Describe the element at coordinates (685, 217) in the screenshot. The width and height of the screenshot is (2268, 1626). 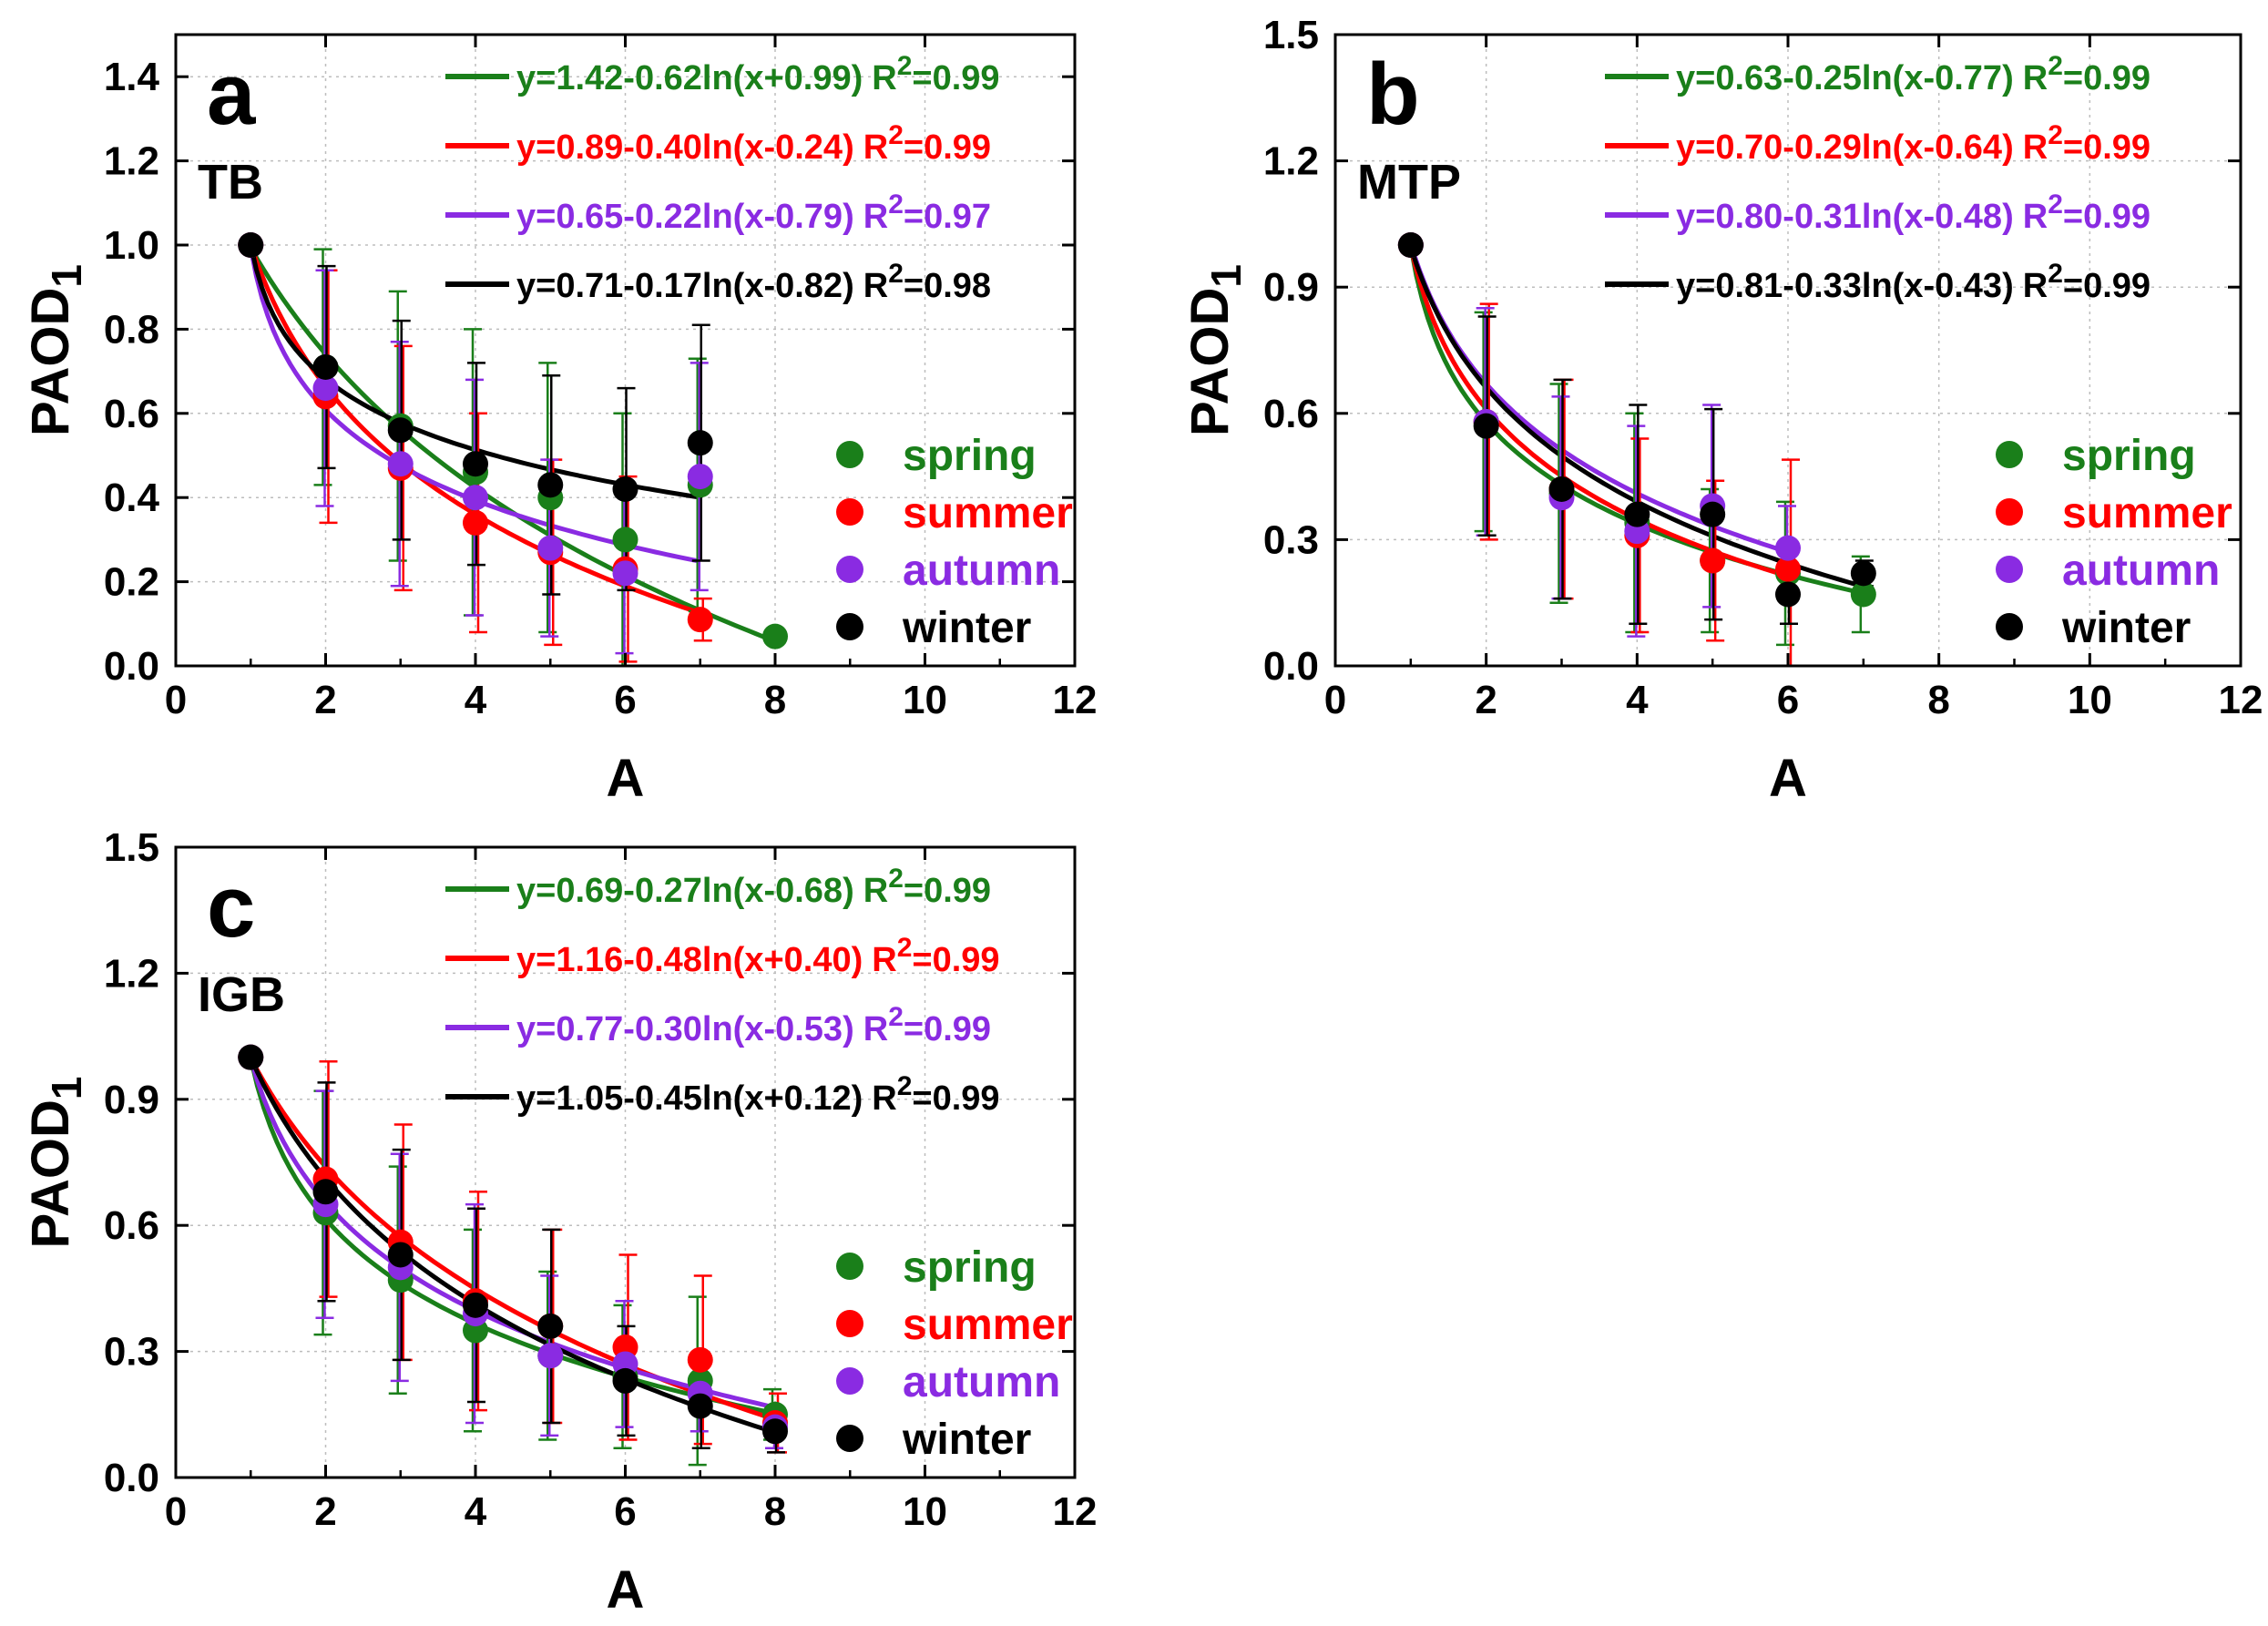
I see `equation-formula: y=0.65-0.22ln(x-0.79)` at that location.